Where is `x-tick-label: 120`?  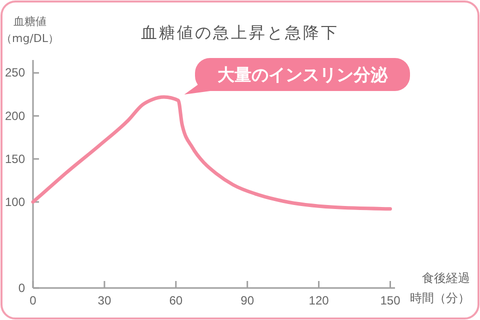
x-tick-label: 120 is located at coordinates (319, 301).